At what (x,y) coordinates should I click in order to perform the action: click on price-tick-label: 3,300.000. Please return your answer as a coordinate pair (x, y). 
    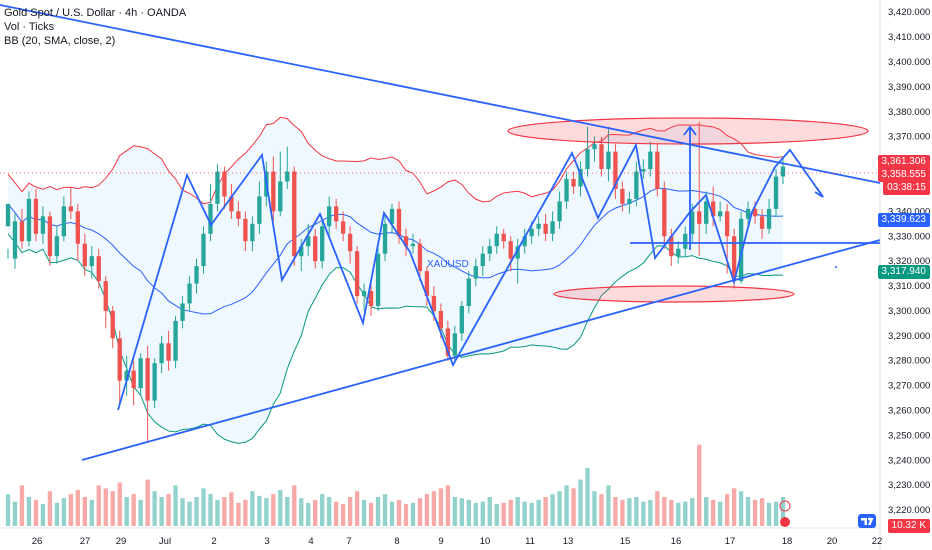
    Looking at the image, I should click on (909, 311).